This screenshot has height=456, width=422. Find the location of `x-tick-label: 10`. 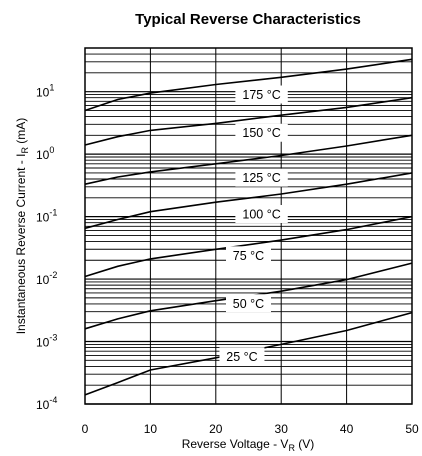

x-tick-label: 10 is located at coordinates (151, 429).